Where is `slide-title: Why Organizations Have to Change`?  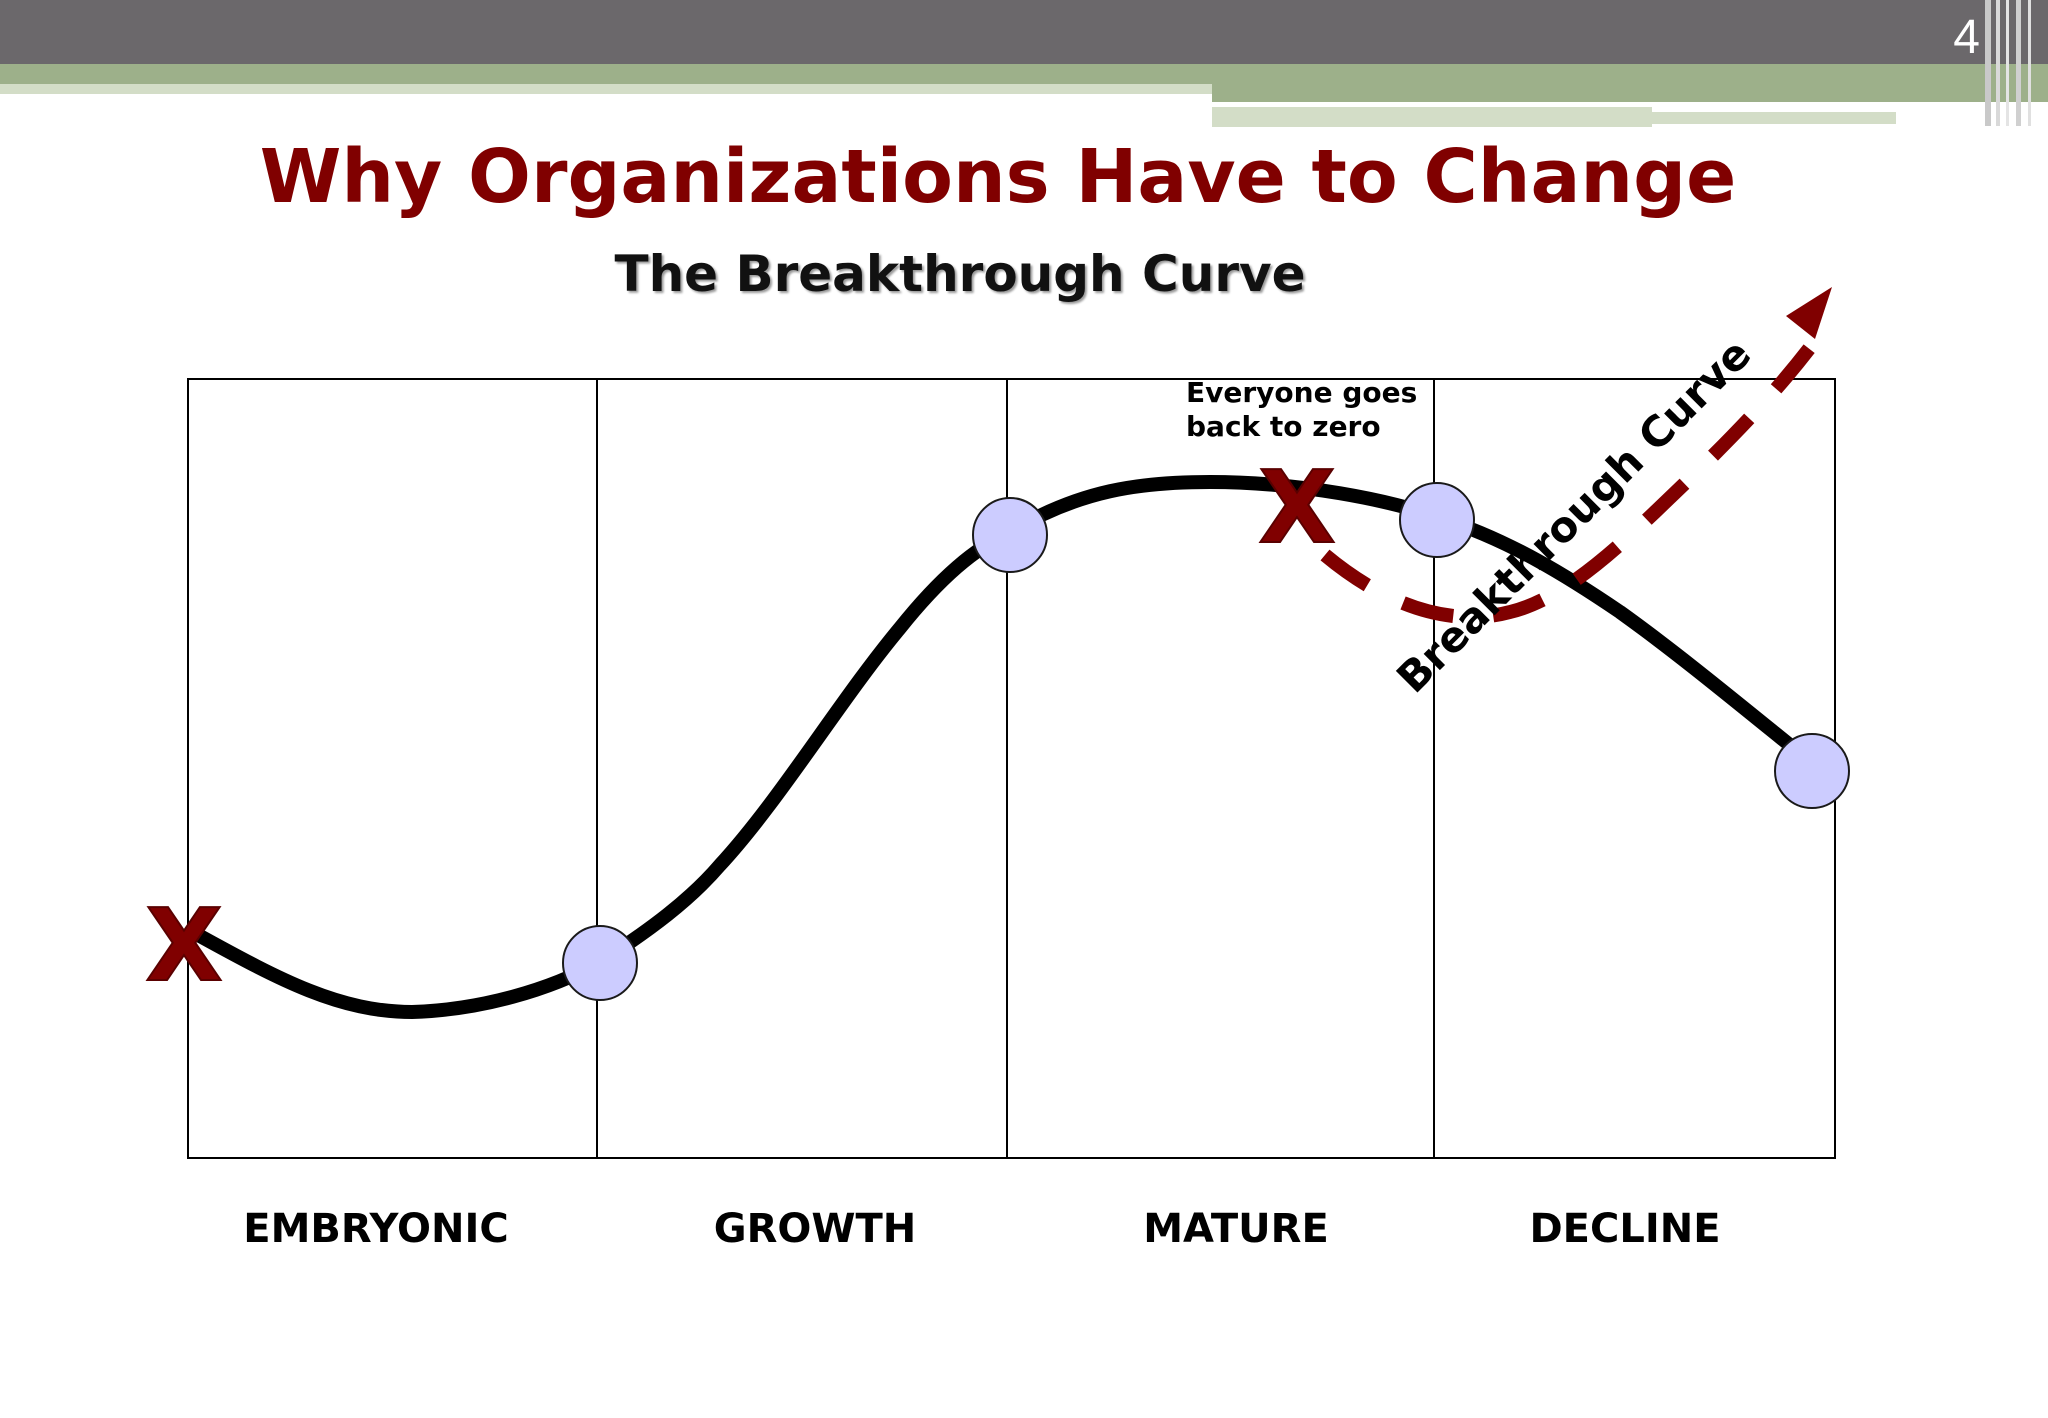
slide-title: Why Organizations Have to Change is located at coordinates (998, 177).